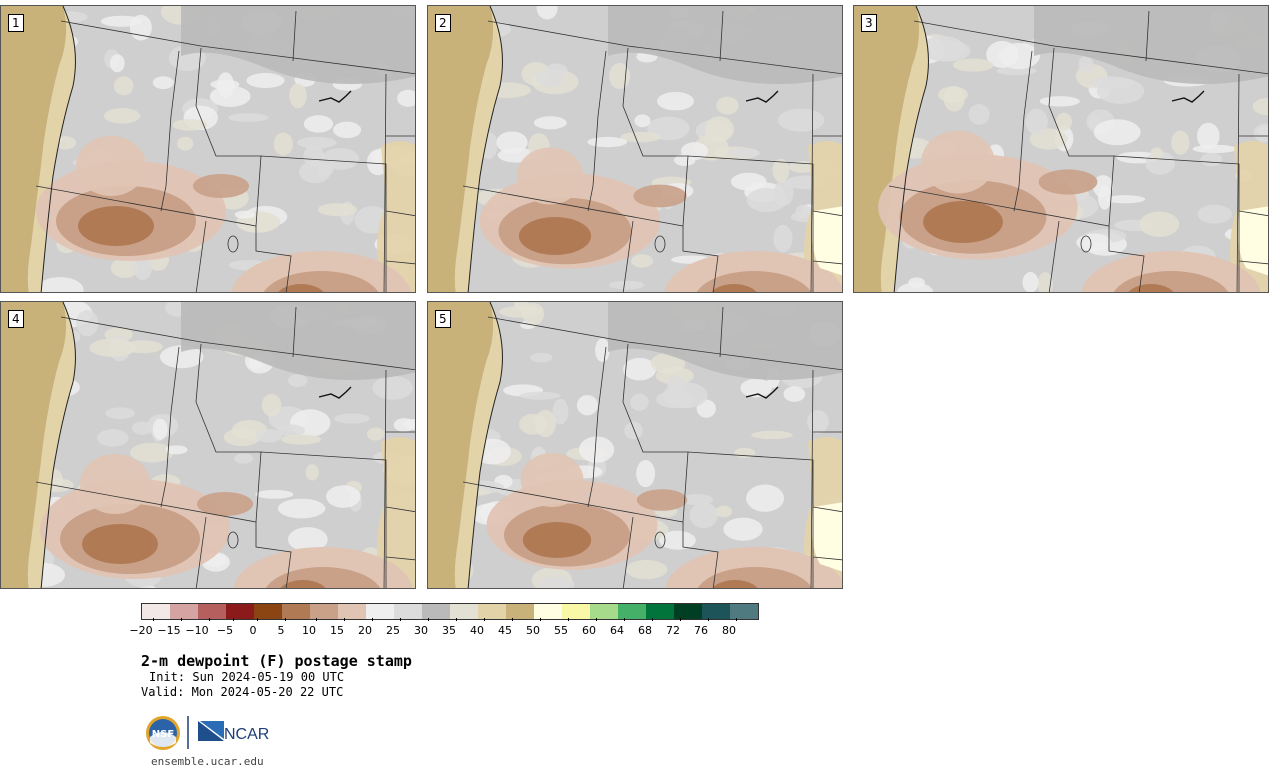  I want to click on colorbar-tick-label: 10, so click(309, 630).